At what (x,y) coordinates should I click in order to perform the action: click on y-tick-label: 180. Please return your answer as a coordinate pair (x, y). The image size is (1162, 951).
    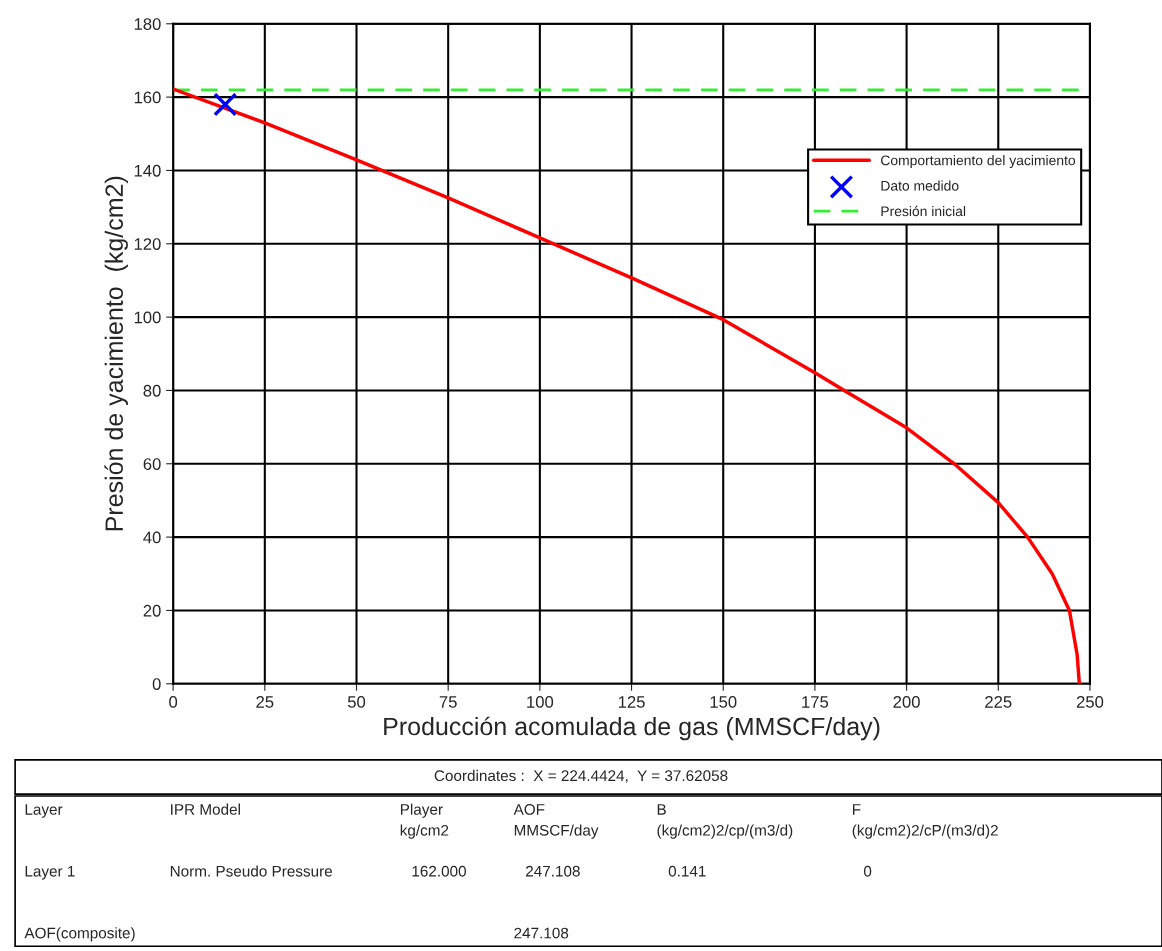
    Looking at the image, I should click on (147, 24).